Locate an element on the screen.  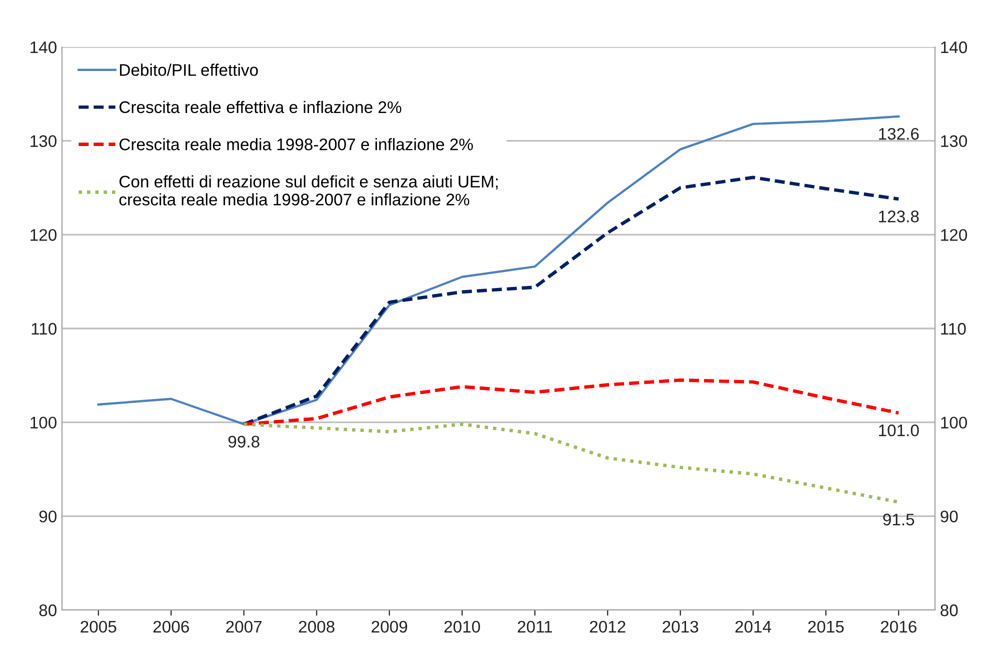
x-tick-label: 2014 is located at coordinates (753, 626).